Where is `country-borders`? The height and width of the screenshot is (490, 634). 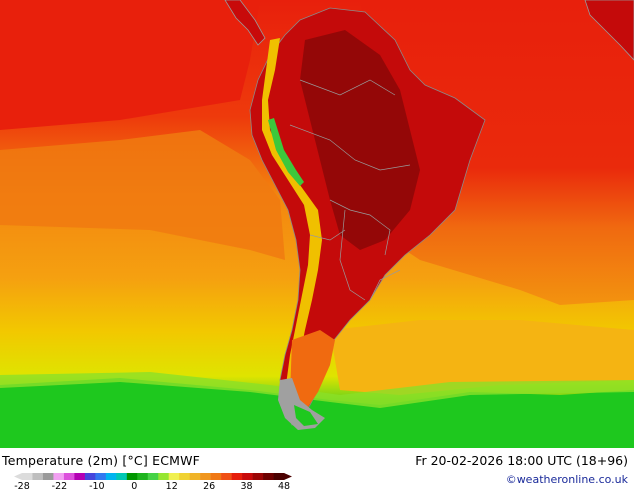 country-borders is located at coordinates (350, 190).